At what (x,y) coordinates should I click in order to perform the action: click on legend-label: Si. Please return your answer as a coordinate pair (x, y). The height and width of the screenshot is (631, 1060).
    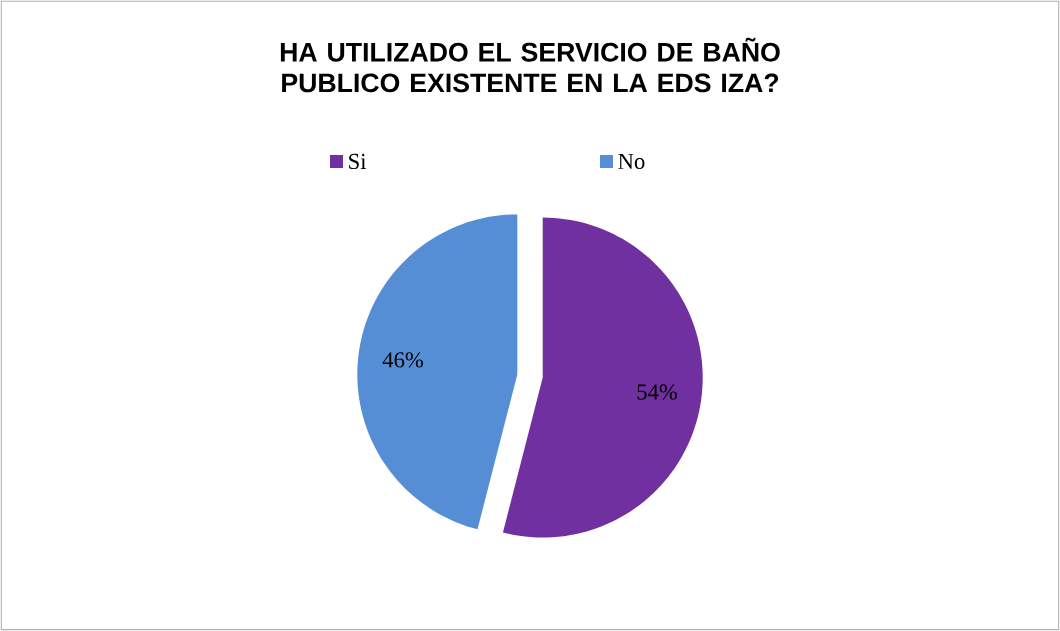
    Looking at the image, I should click on (358, 161).